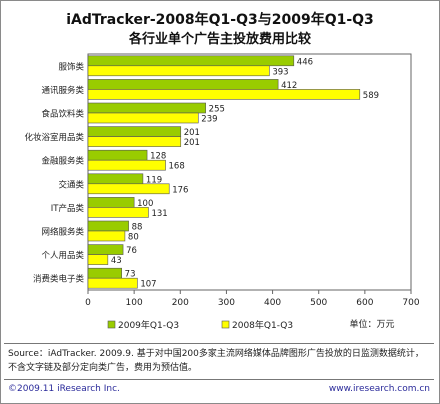 This screenshot has width=440, height=404. I want to click on category-label: 化妆浴室用品类, so click(54, 137).